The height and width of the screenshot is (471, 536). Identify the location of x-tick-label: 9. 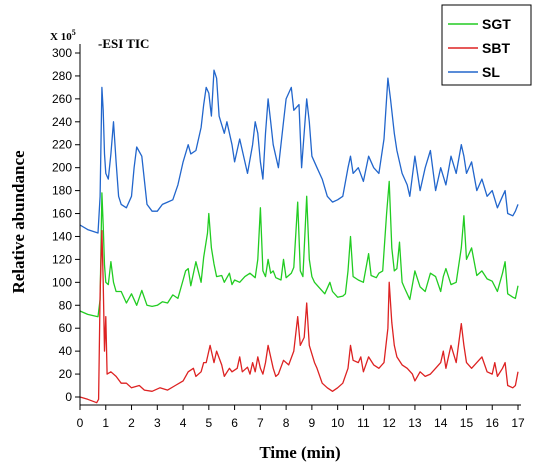
(312, 423).